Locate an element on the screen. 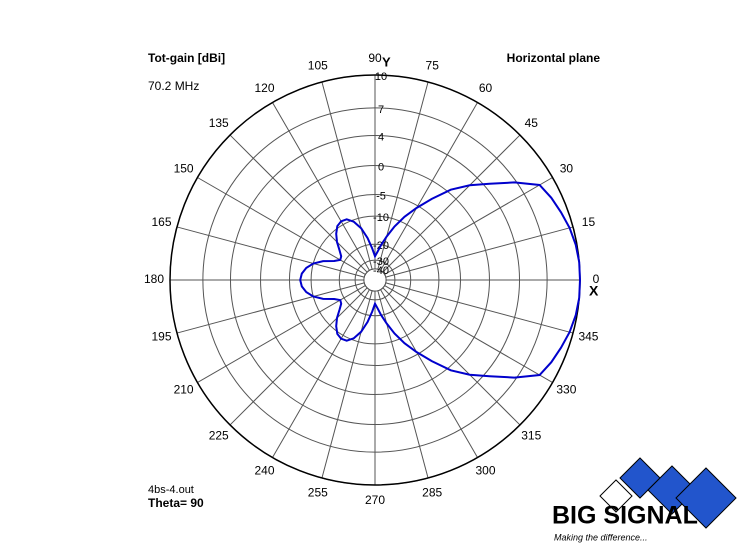  subtitle: 70.2 MHz is located at coordinates (173, 86).